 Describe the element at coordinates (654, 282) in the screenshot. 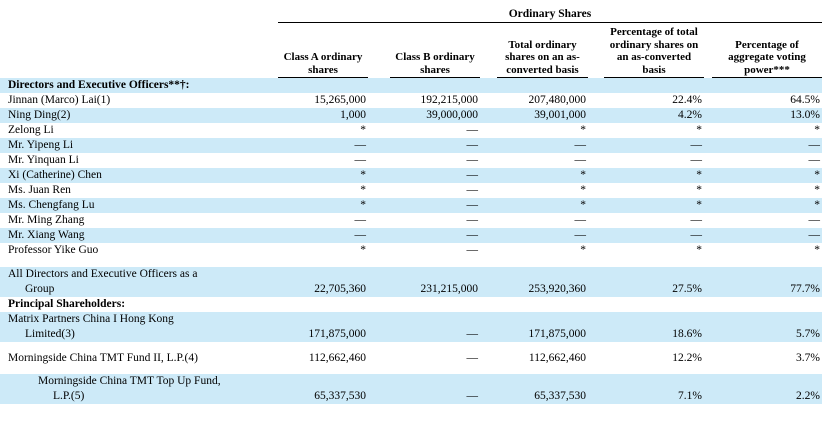

I see `cell-pct-total: 27.5%` at that location.